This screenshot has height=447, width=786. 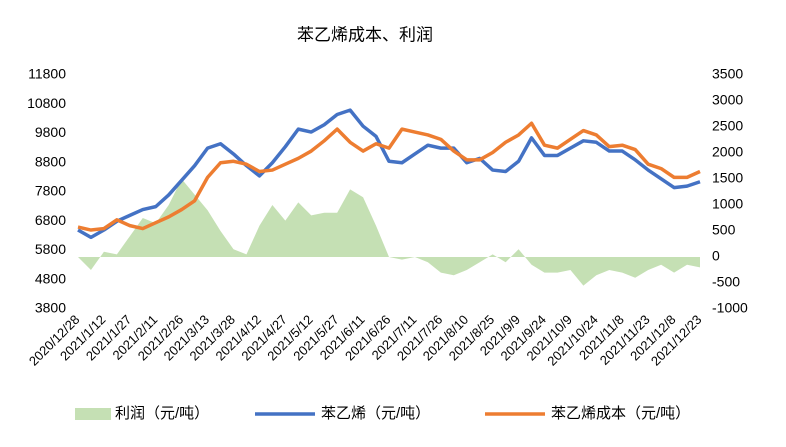 I want to click on y2-tick-label: 0, so click(x=716, y=256).